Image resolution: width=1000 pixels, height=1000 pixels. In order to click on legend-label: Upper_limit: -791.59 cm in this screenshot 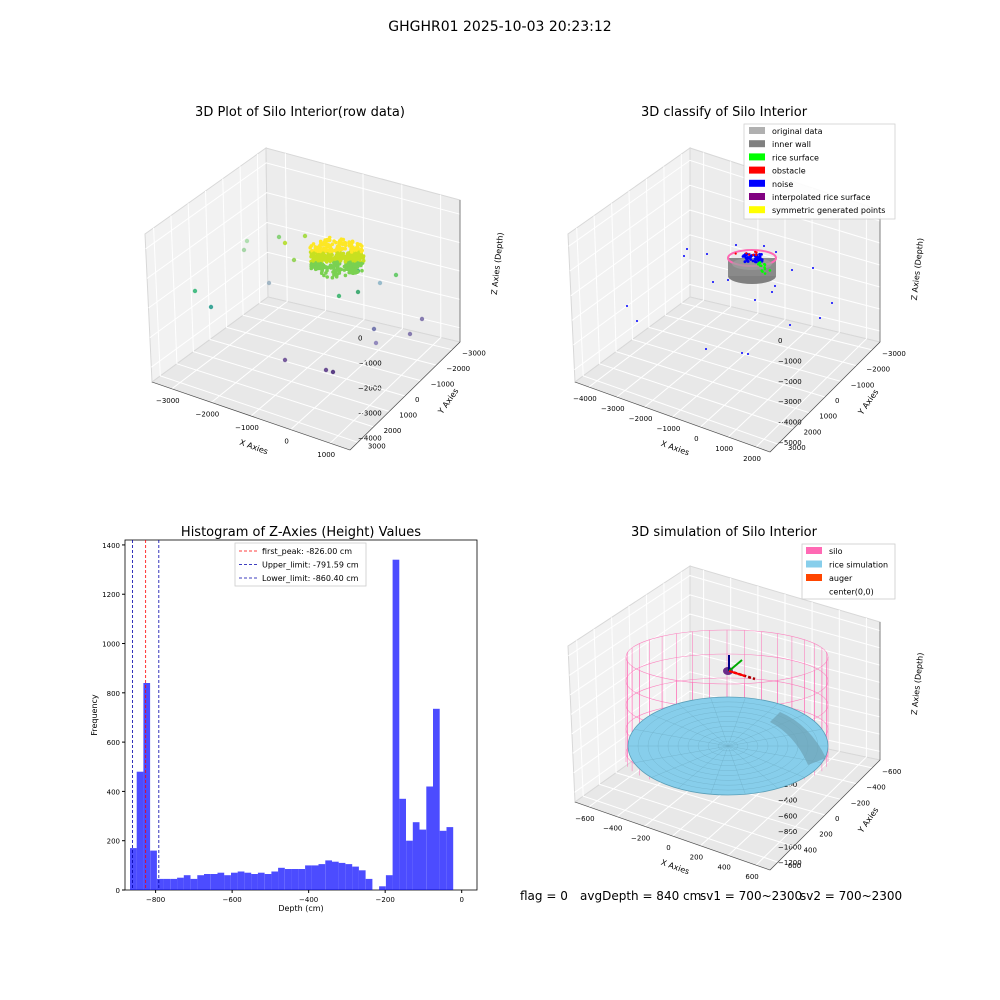, I will do `click(310, 565)`.